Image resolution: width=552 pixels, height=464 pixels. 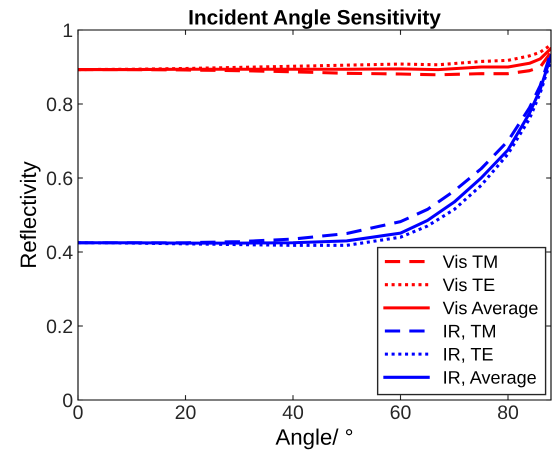 I want to click on legend-label: IR, TE, so click(x=468, y=355).